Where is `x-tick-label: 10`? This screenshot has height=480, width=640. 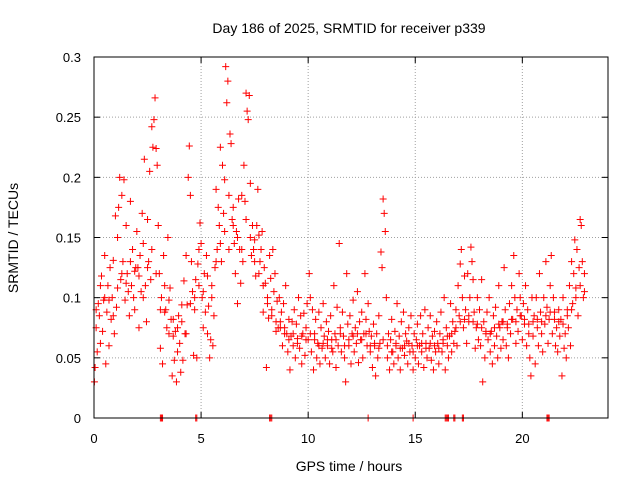 x-tick-label: 10 is located at coordinates (308, 438).